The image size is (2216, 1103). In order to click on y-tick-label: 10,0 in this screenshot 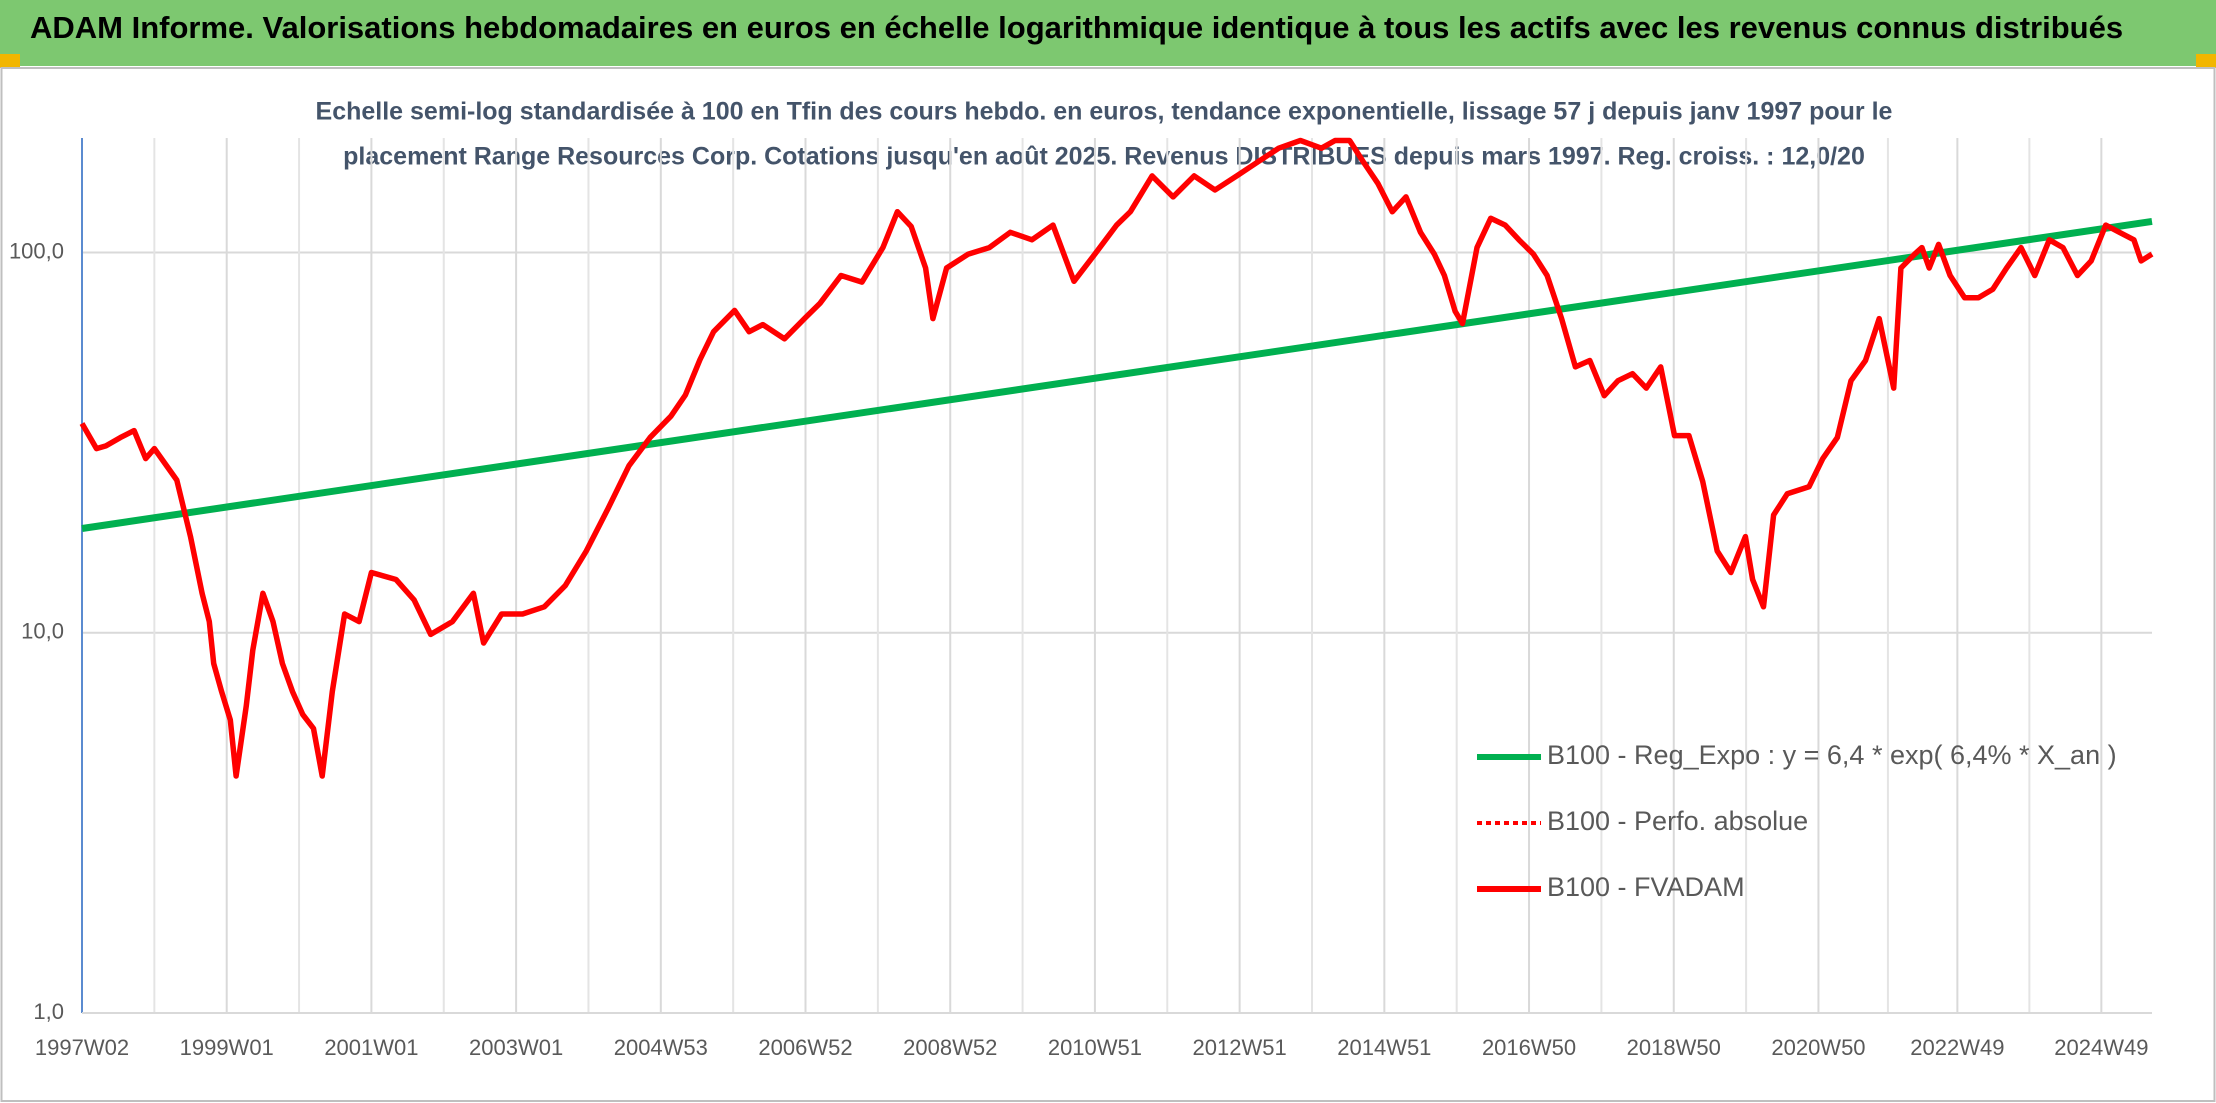, I will do `click(42, 631)`.